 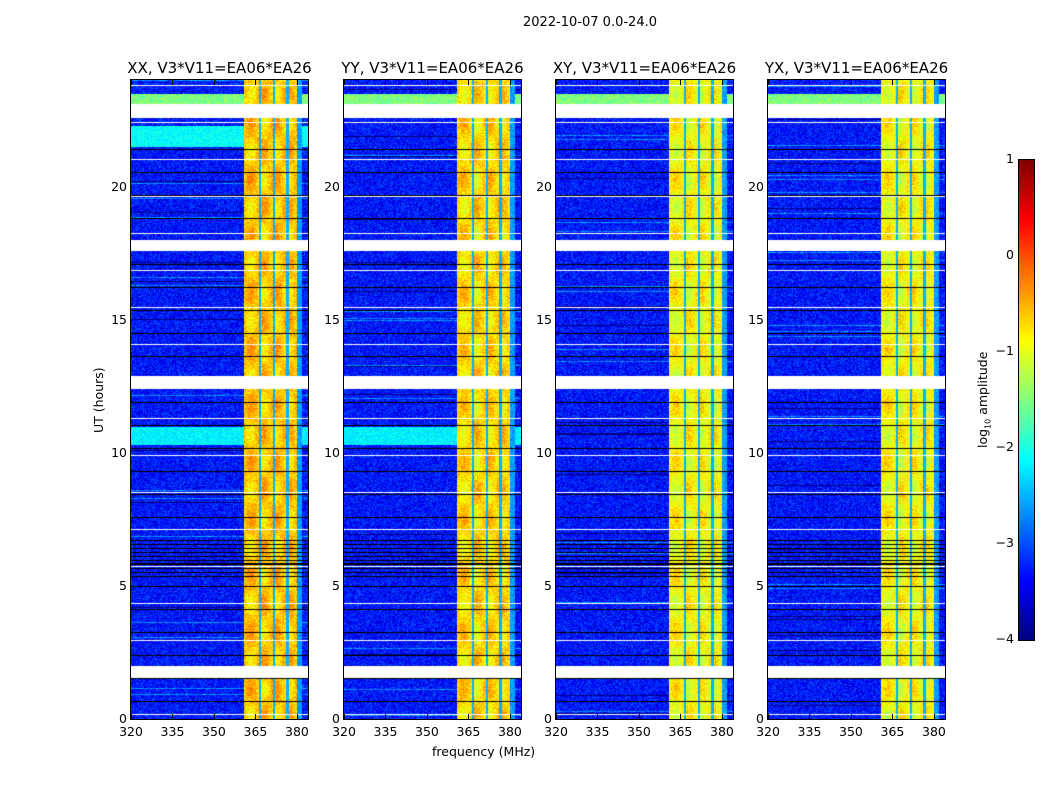 I want to click on y-axis-label: UT (hours), so click(x=98, y=400).